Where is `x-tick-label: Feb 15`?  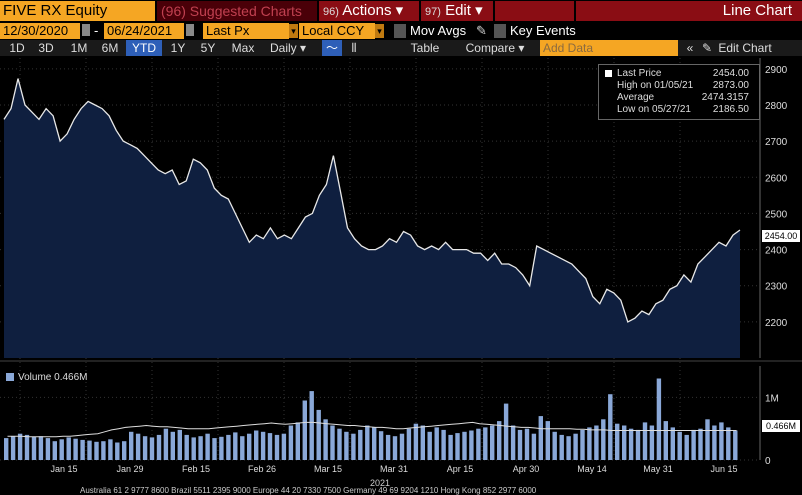
x-tick-label: Feb 15 is located at coordinates (196, 469).